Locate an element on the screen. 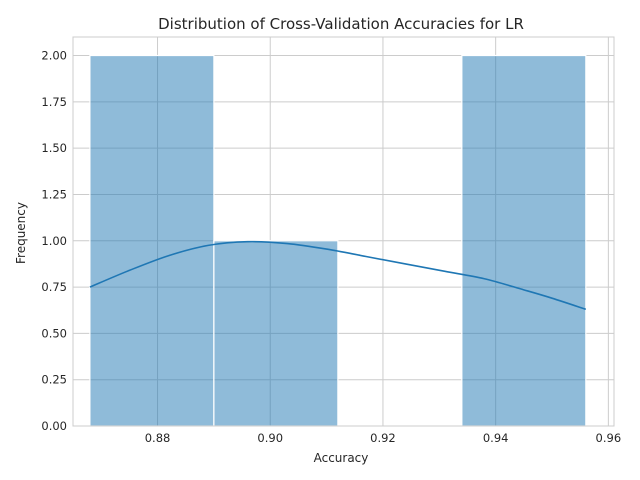 The image size is (640, 480). x-tick-labels: 0.88 0.90 0.92 0.94 0.96 is located at coordinates (383, 438).